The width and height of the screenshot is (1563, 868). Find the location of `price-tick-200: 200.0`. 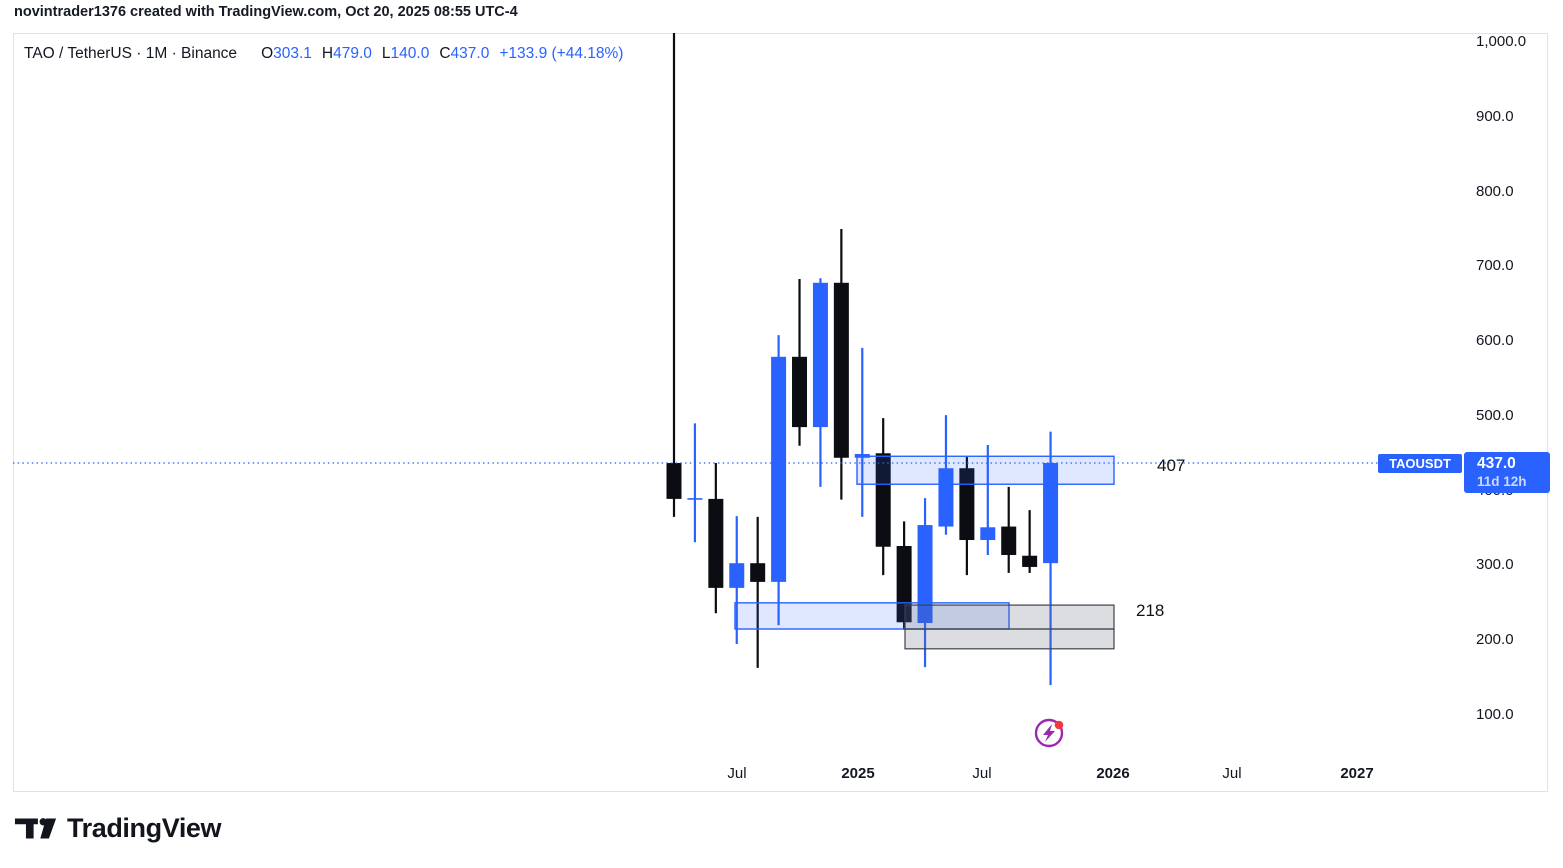

price-tick-200: 200.0 is located at coordinates (1495, 640).